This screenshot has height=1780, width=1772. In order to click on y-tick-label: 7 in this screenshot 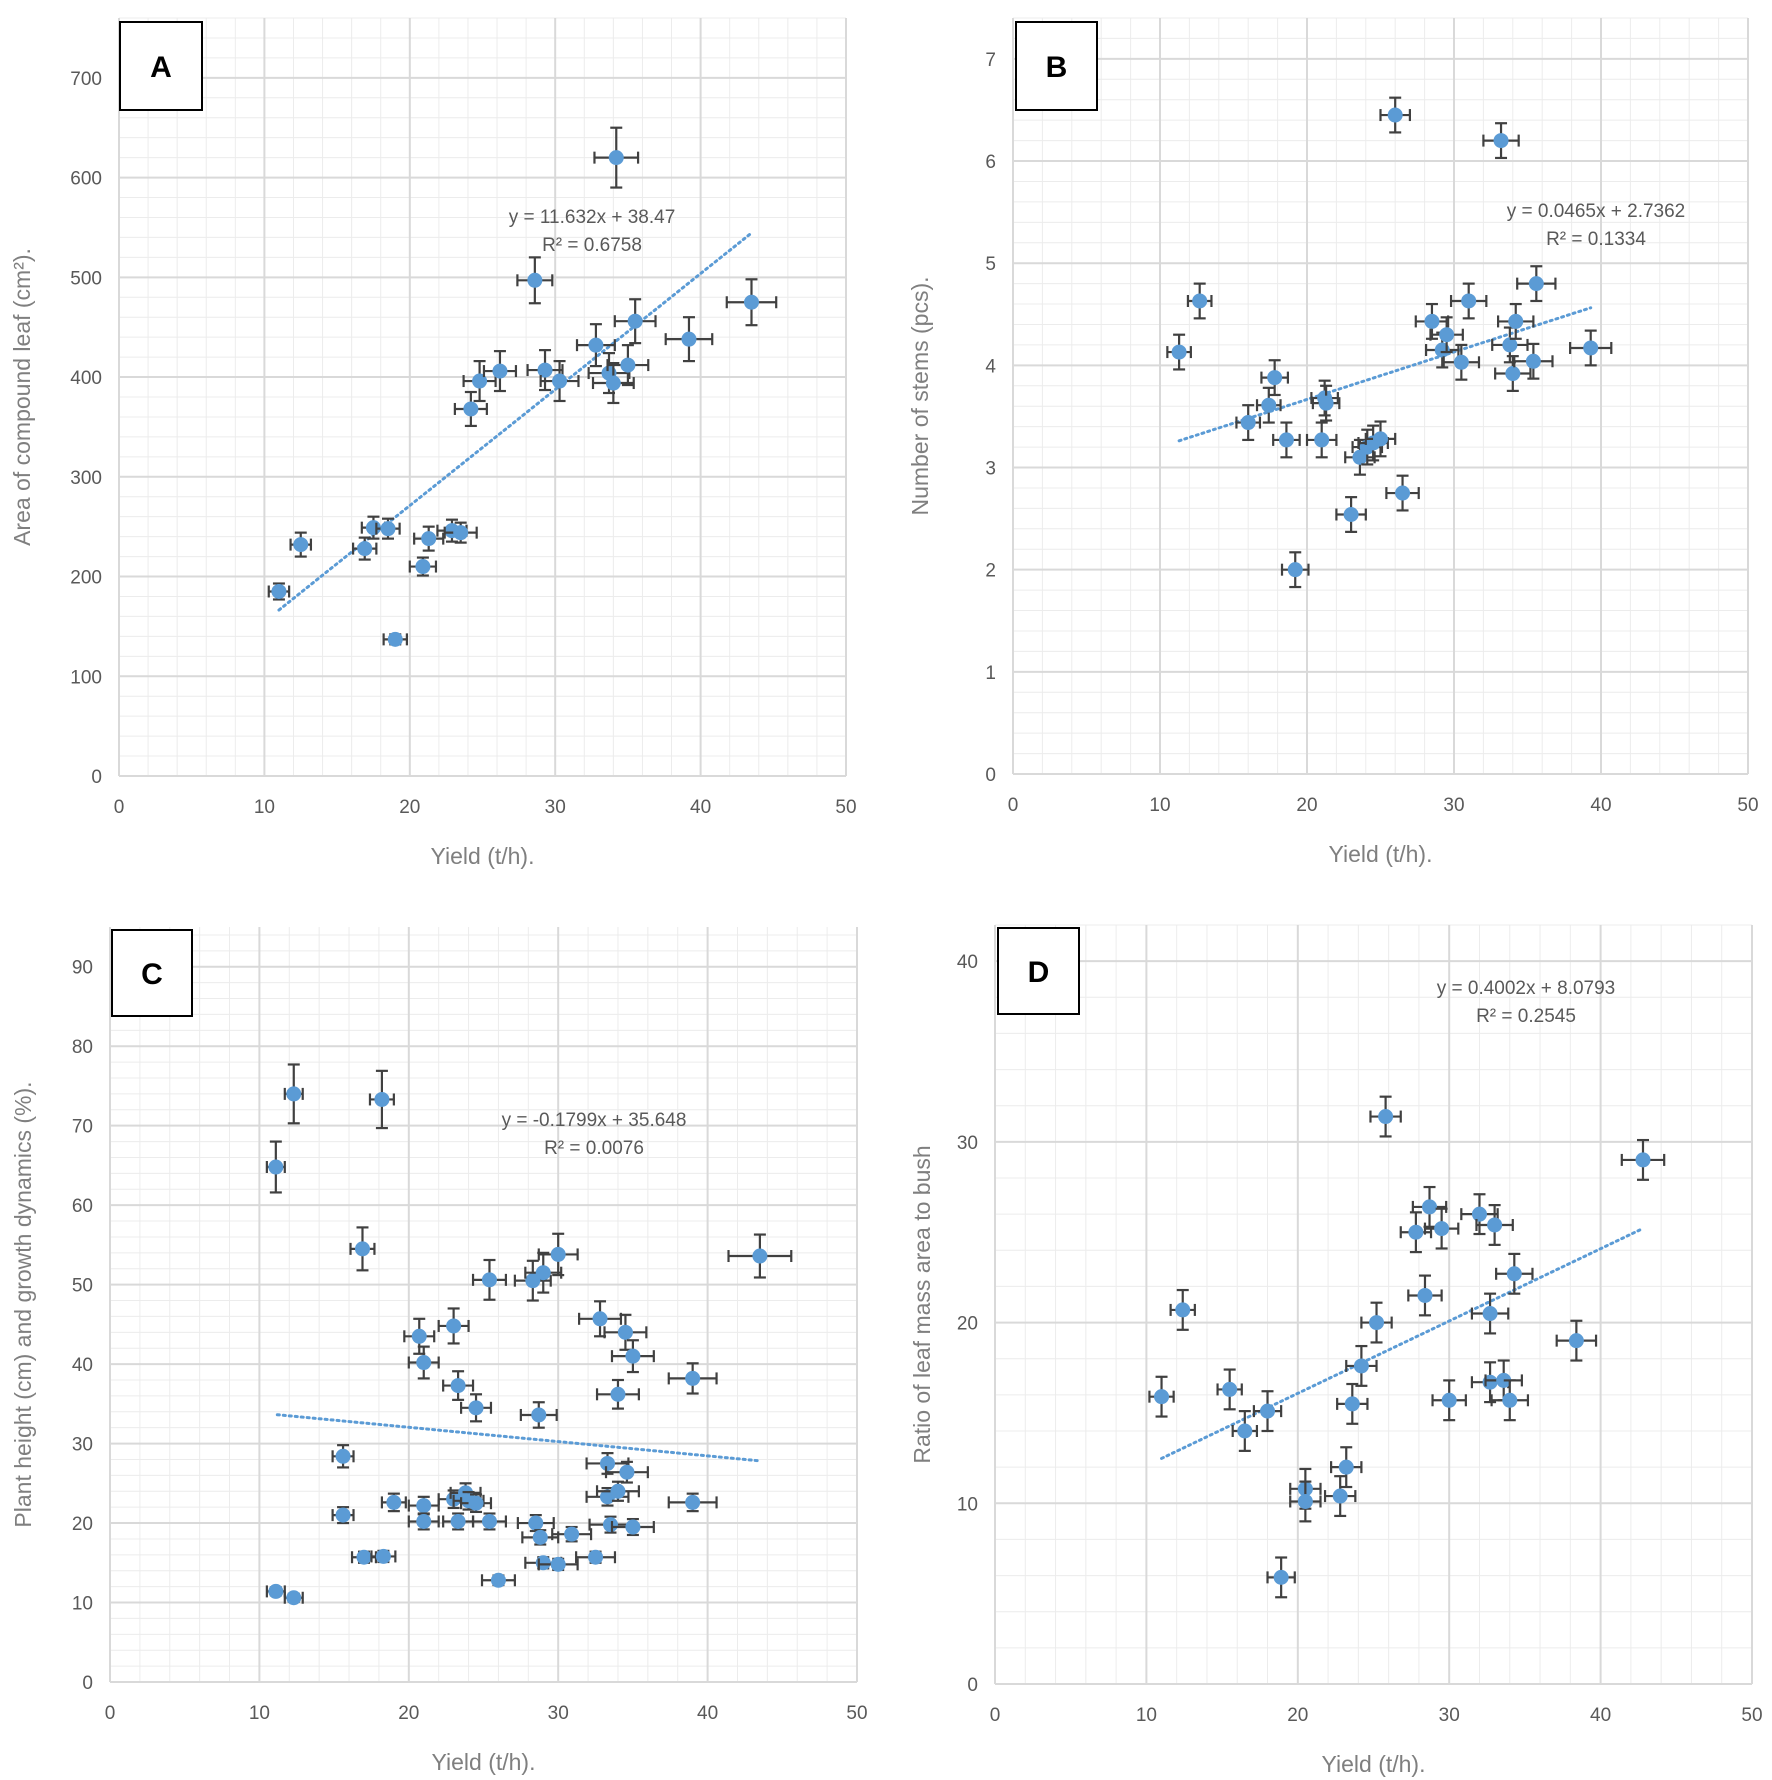, I will do `click(990, 60)`.